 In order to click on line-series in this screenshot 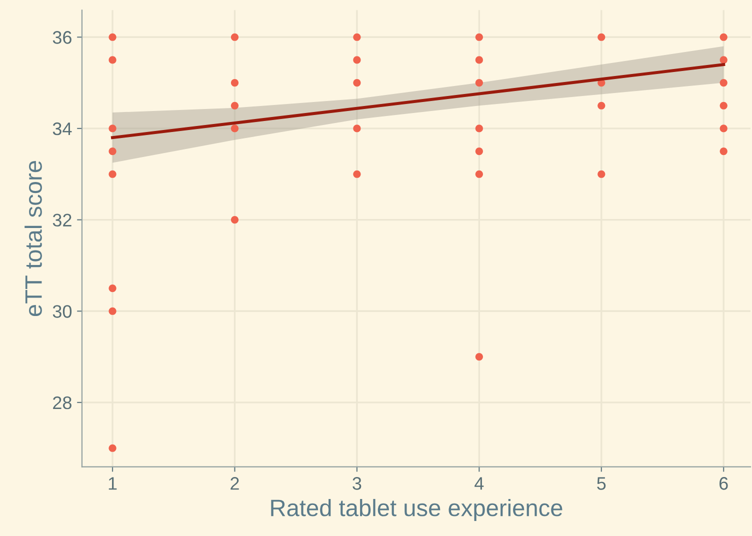, I will do `click(418, 101)`.